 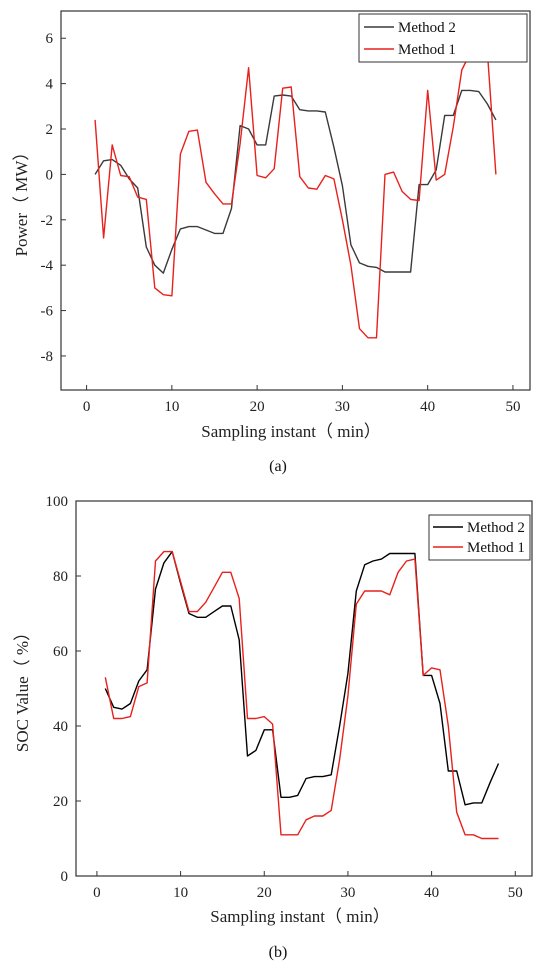 What do you see at coordinates (60, 802) in the screenshot?
I see `y-tick-label: 20` at bounding box center [60, 802].